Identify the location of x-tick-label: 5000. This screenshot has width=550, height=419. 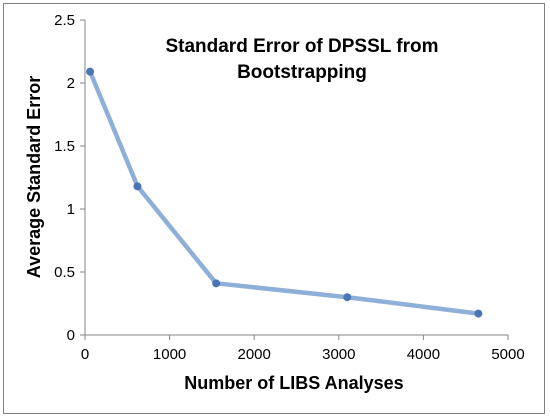
(507, 354).